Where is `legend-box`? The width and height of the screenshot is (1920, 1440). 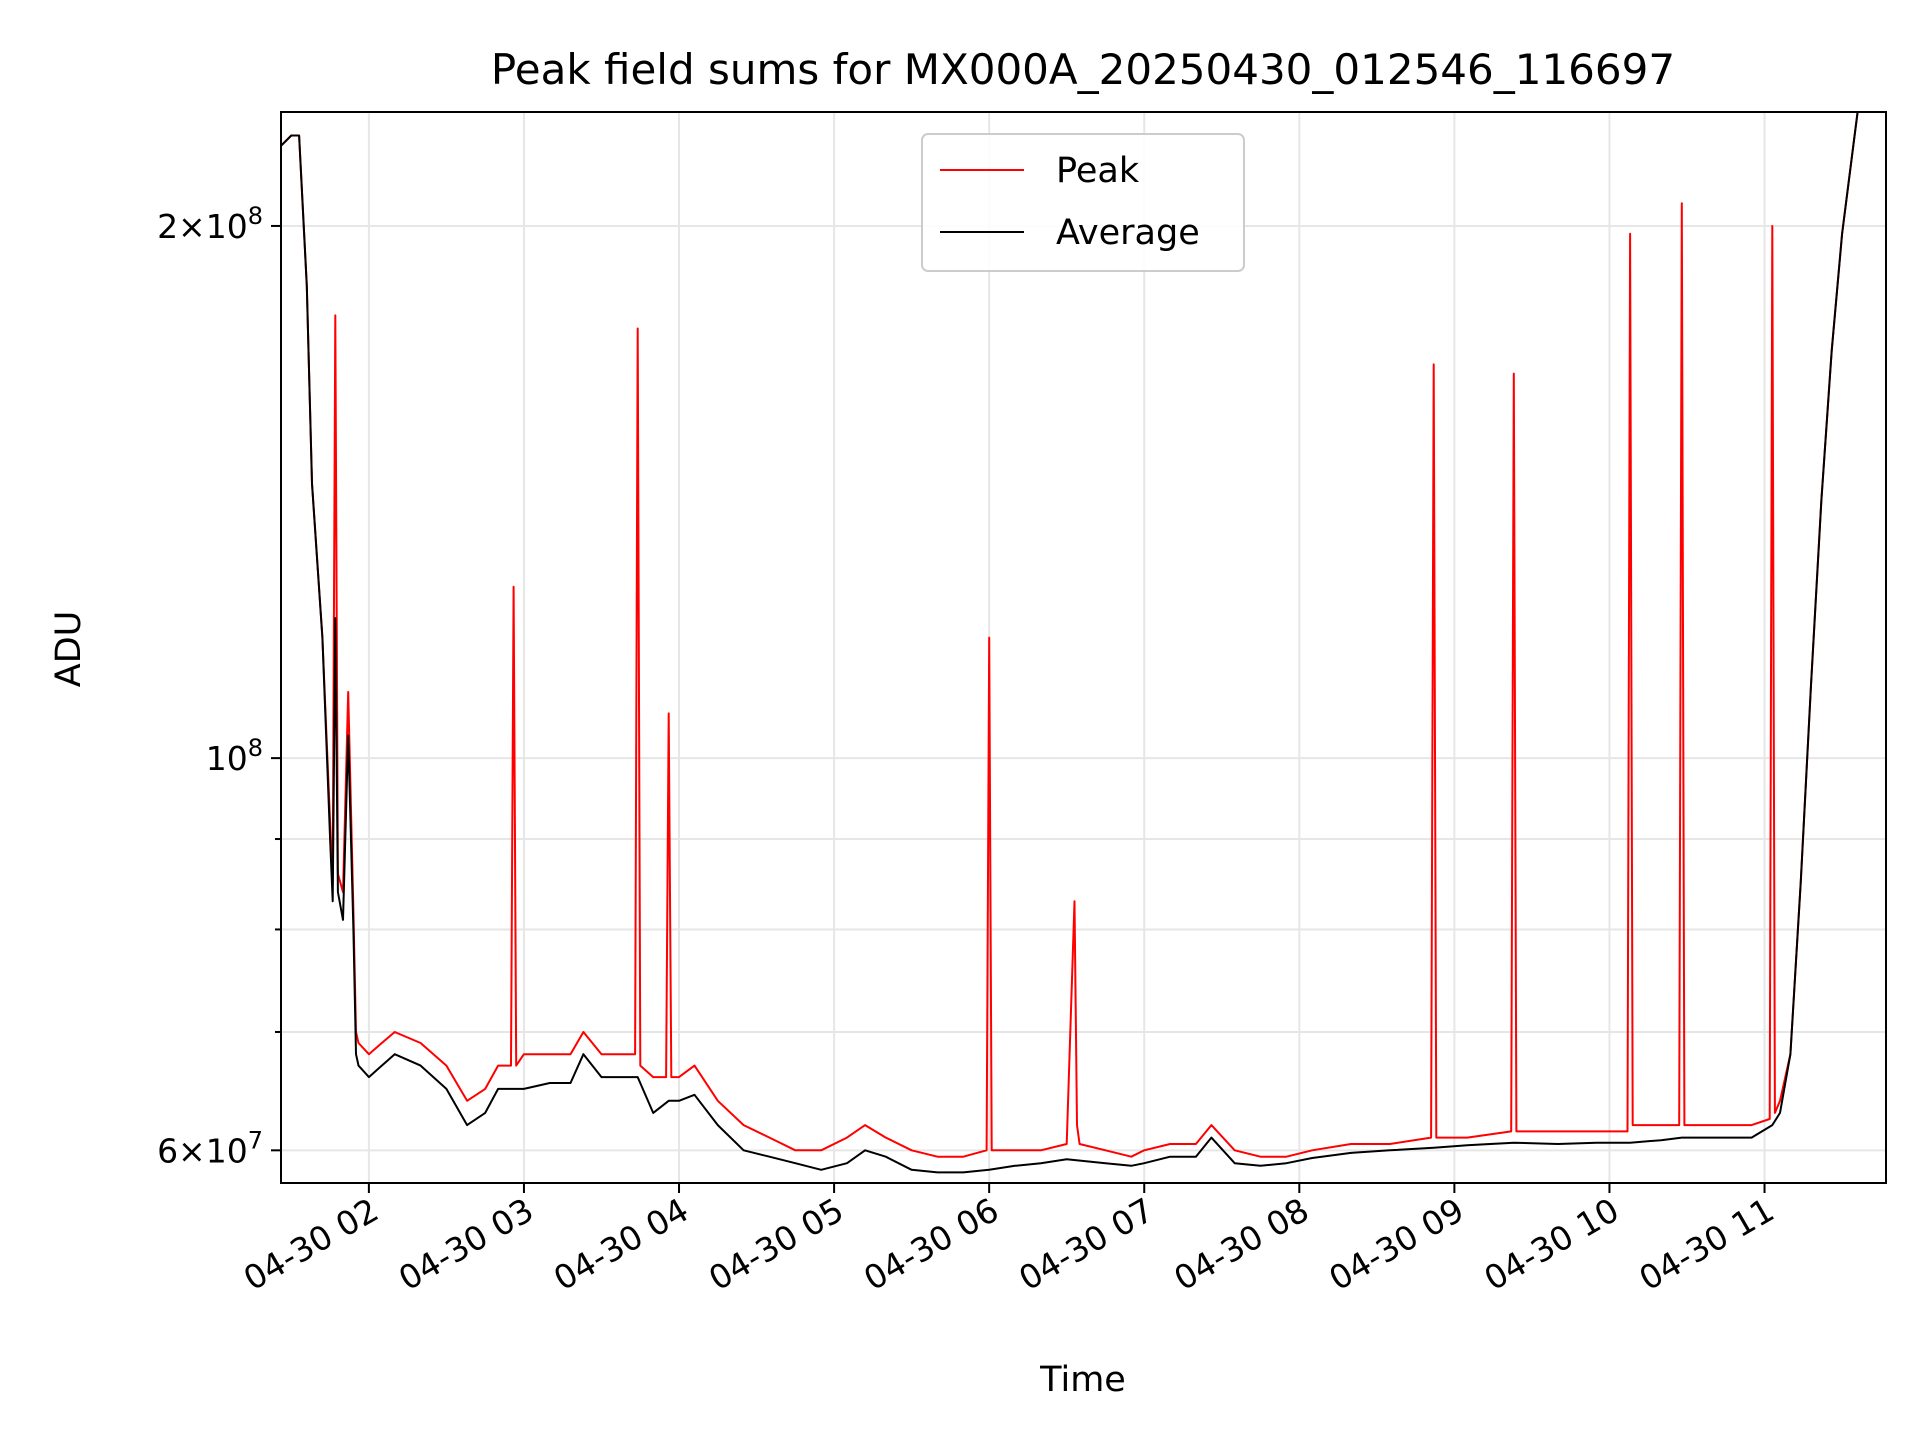
legend-box is located at coordinates (1083, 202).